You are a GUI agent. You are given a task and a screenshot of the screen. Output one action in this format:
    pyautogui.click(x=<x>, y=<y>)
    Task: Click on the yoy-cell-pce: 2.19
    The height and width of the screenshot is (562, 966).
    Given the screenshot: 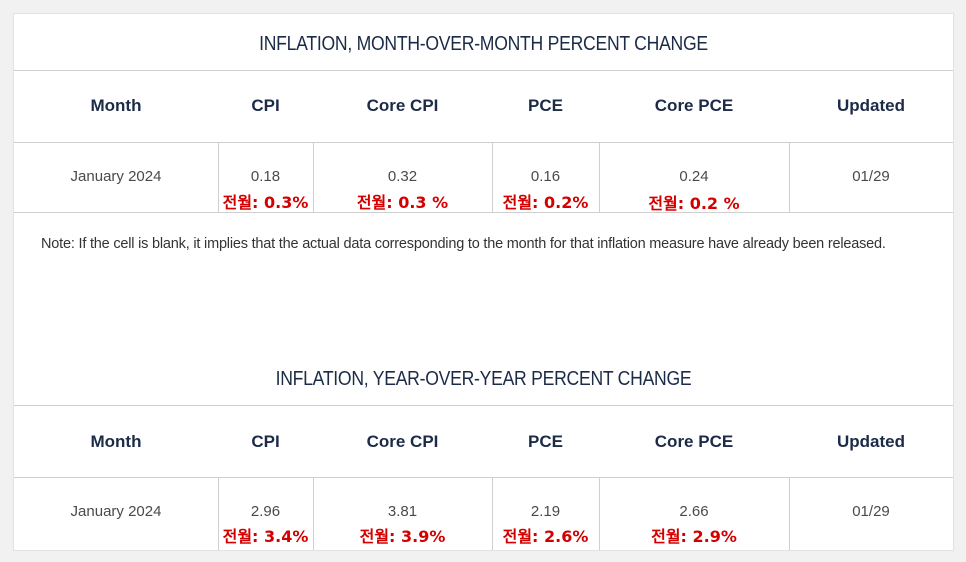 What is the action you would take?
    pyautogui.click(x=545, y=511)
    